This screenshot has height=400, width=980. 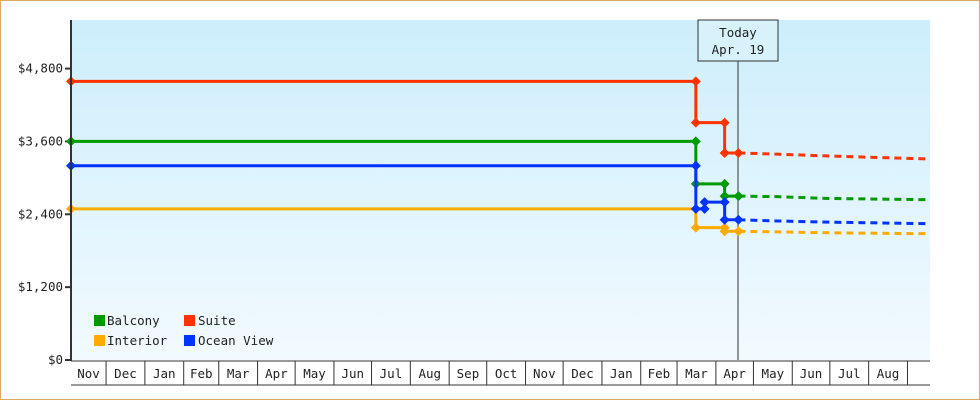 What do you see at coordinates (834, 222) in the screenshot?
I see `forecast-line-ocean-view` at bounding box center [834, 222].